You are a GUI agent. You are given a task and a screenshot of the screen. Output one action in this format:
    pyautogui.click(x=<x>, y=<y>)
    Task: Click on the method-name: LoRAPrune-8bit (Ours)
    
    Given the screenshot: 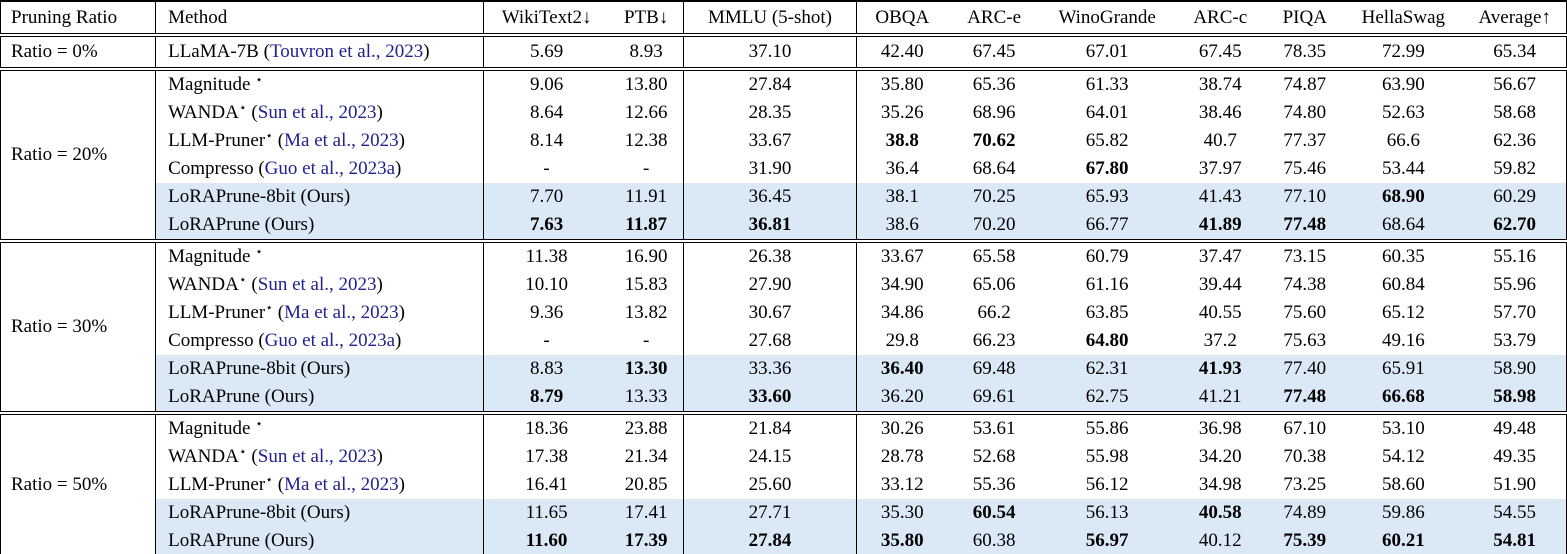 What is the action you would take?
    pyautogui.click(x=259, y=196)
    